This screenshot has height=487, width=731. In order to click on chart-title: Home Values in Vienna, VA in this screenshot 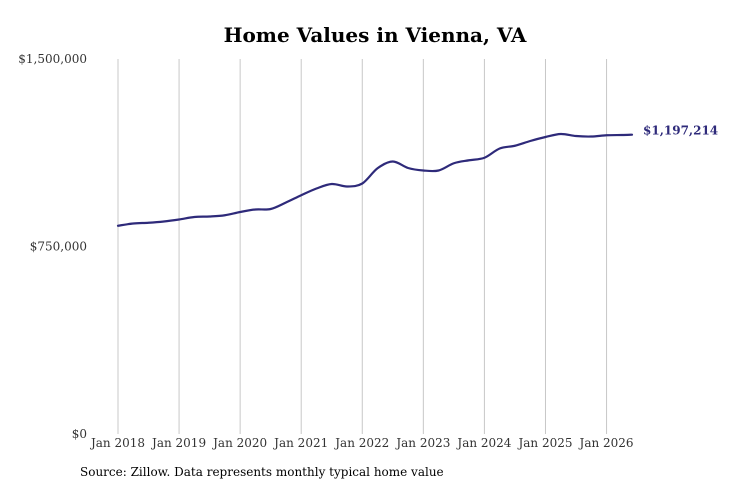, I will do `click(375, 35)`.